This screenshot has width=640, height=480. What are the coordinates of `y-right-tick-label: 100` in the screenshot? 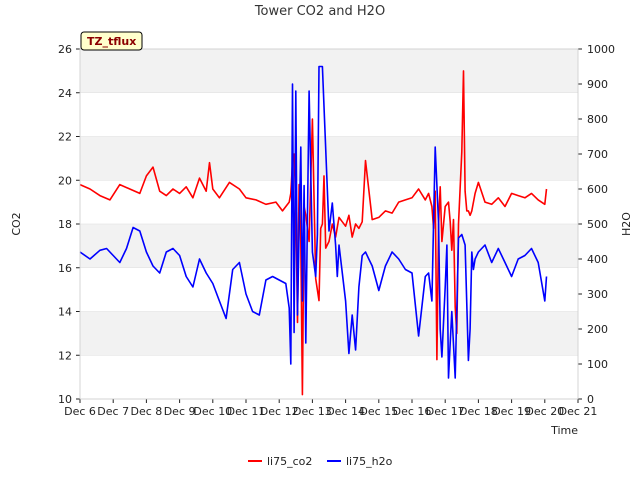 It's located at (597, 364).